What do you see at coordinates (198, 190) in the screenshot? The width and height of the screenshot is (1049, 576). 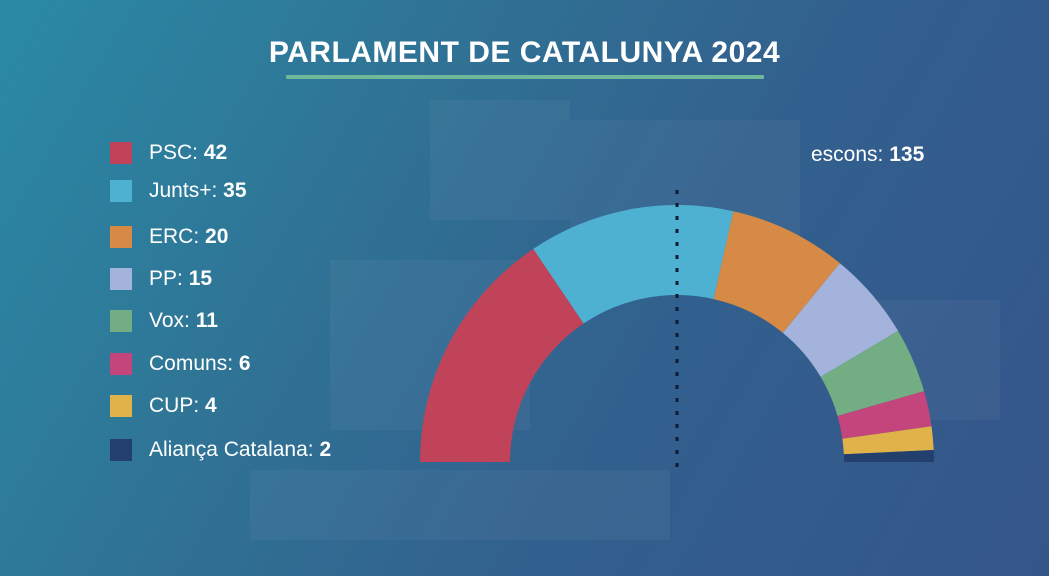 I see `legend-label: Junts+: 35` at bounding box center [198, 190].